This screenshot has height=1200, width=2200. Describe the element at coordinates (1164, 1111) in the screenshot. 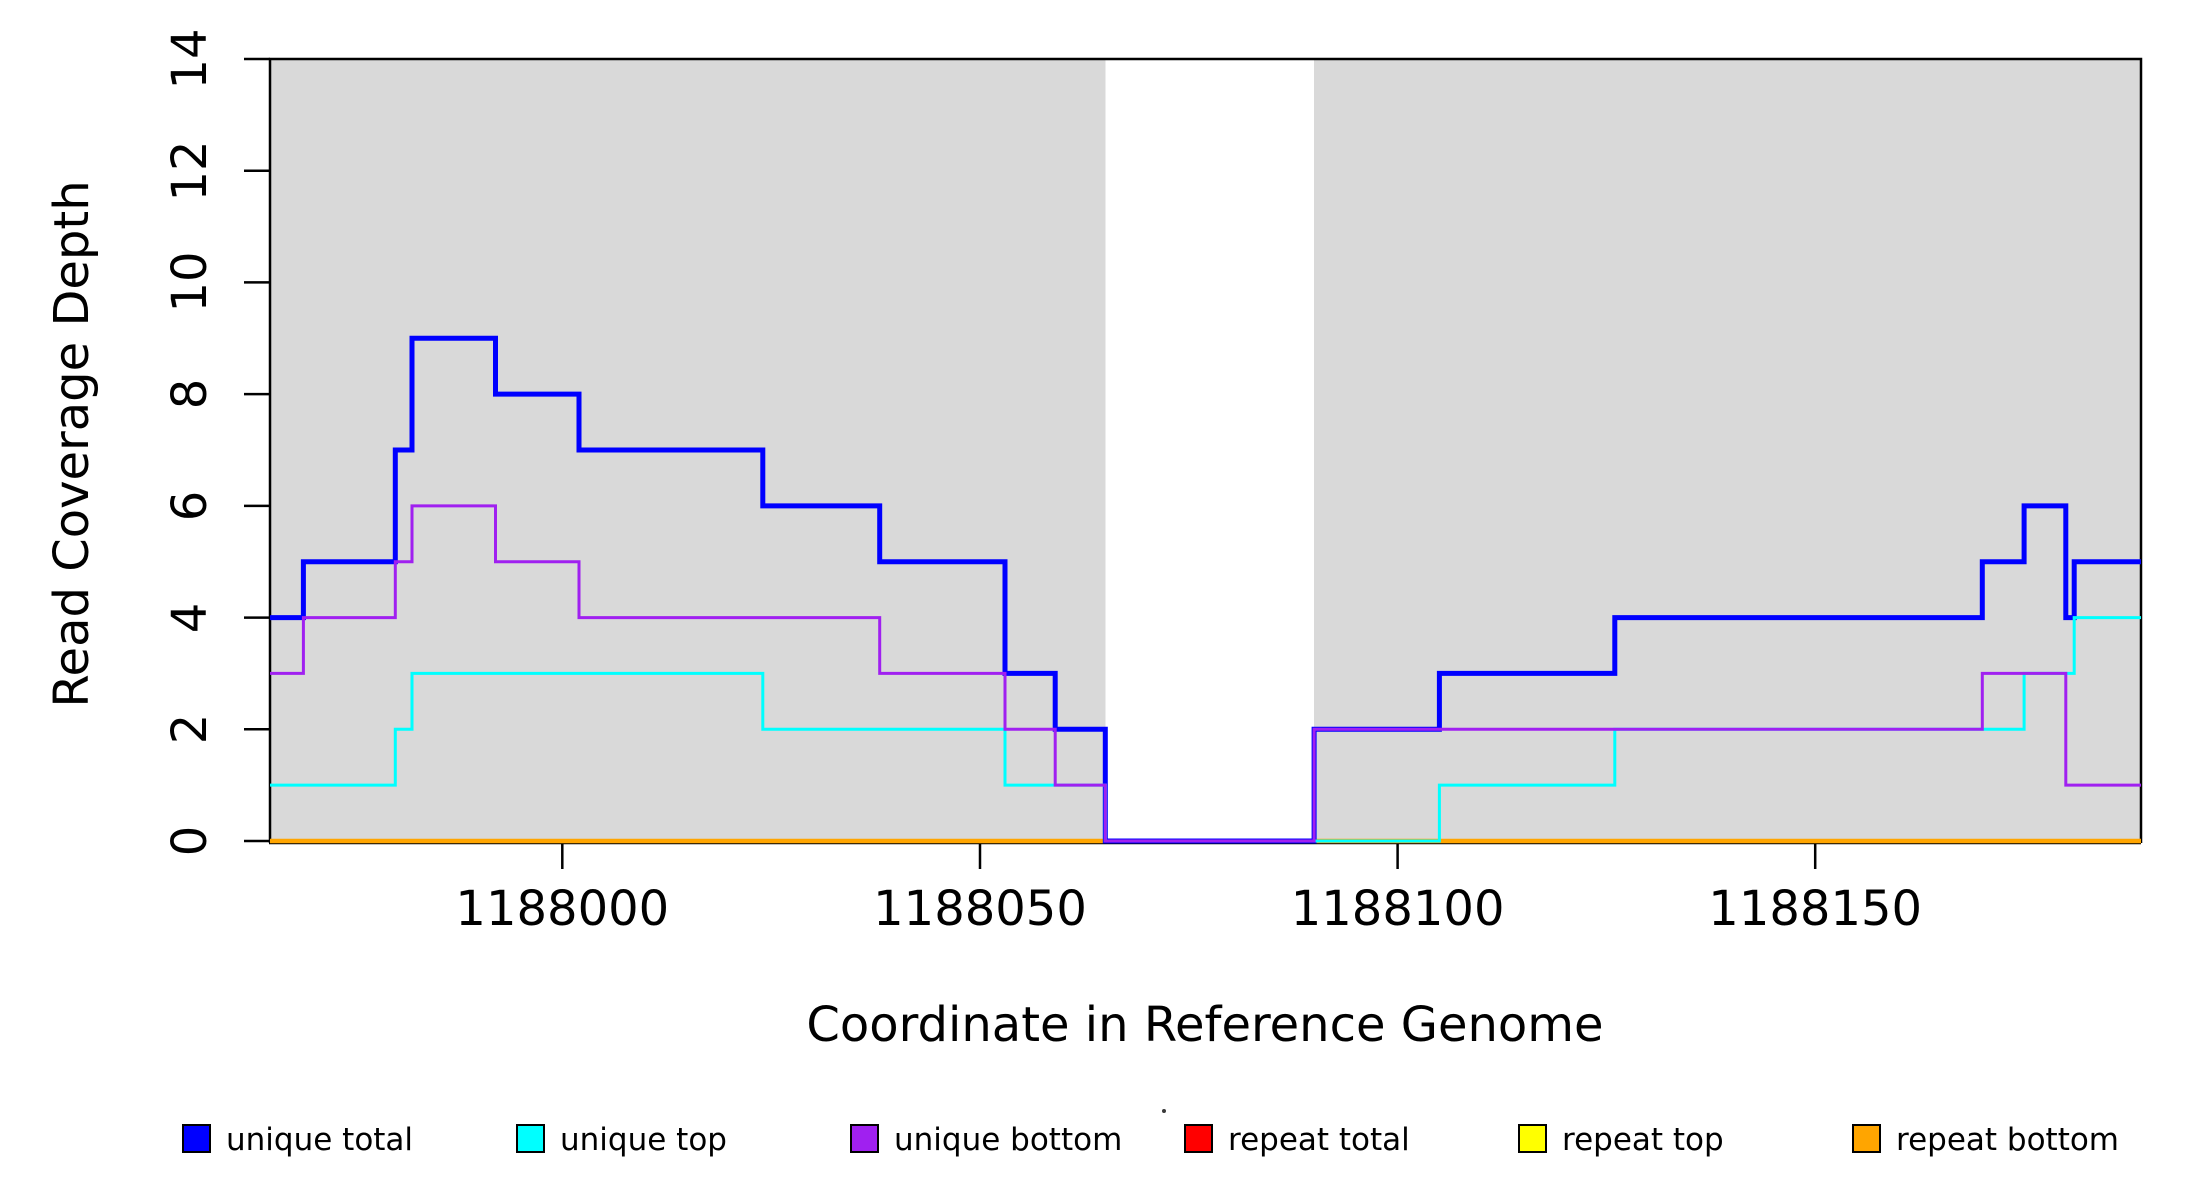

I see `stray-dot` at that location.